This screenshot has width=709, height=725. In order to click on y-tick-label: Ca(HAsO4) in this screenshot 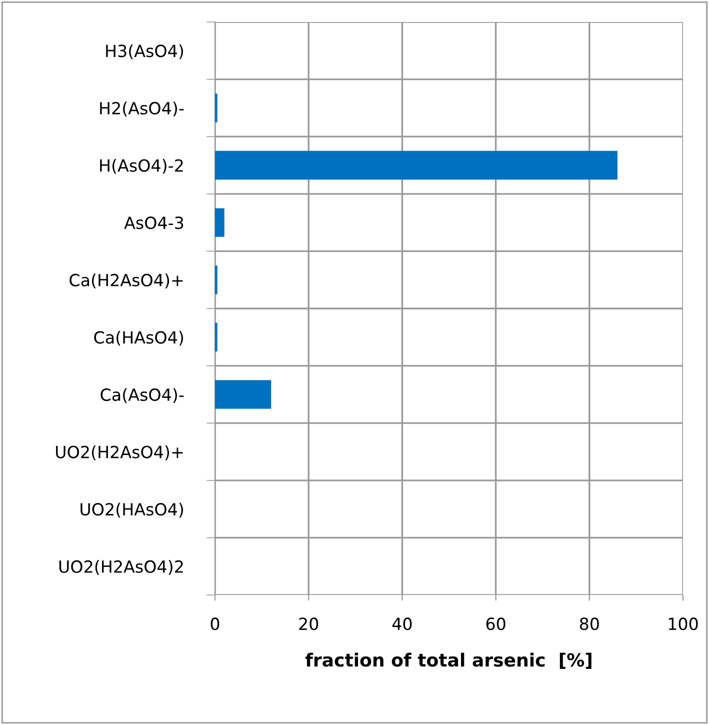, I will do `click(139, 338)`.